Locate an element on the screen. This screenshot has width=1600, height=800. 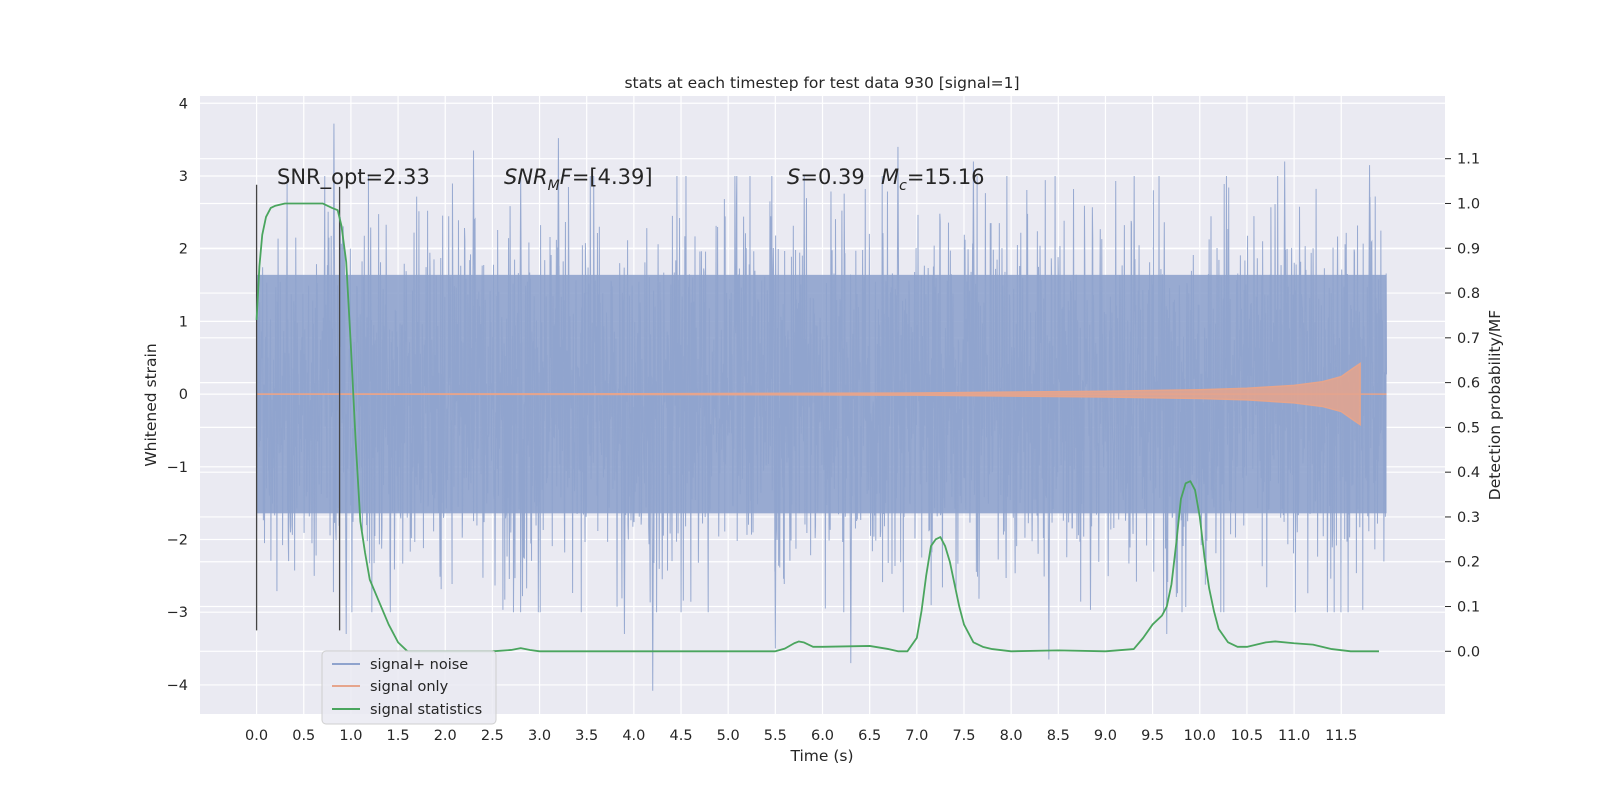
x-tick-label-15: 7.5 is located at coordinates (963, 736).